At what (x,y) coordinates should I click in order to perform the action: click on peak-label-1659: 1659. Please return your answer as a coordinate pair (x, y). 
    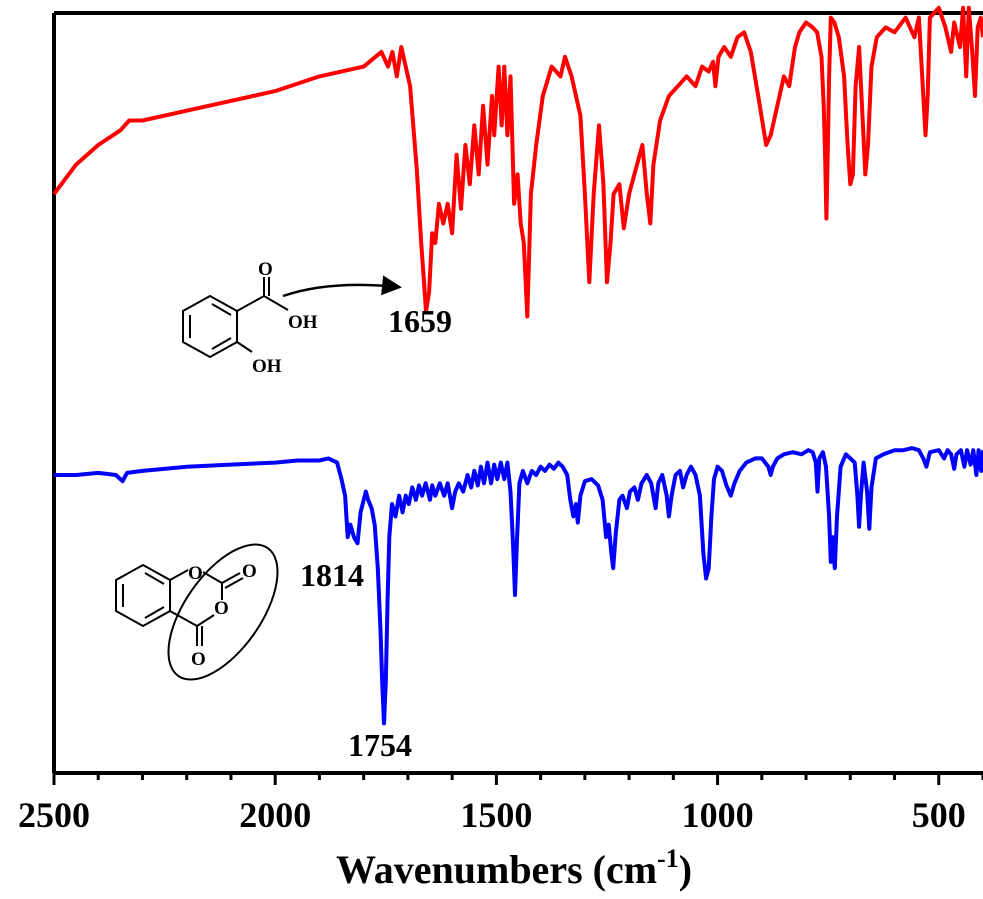
    Looking at the image, I should click on (420, 321).